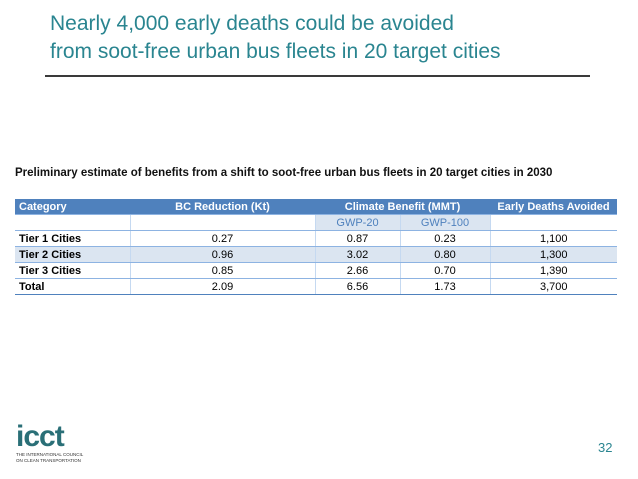 This screenshot has width=638, height=479. Describe the element at coordinates (553, 207) in the screenshot. I see `header-cell: Early Deaths Avoided` at that location.